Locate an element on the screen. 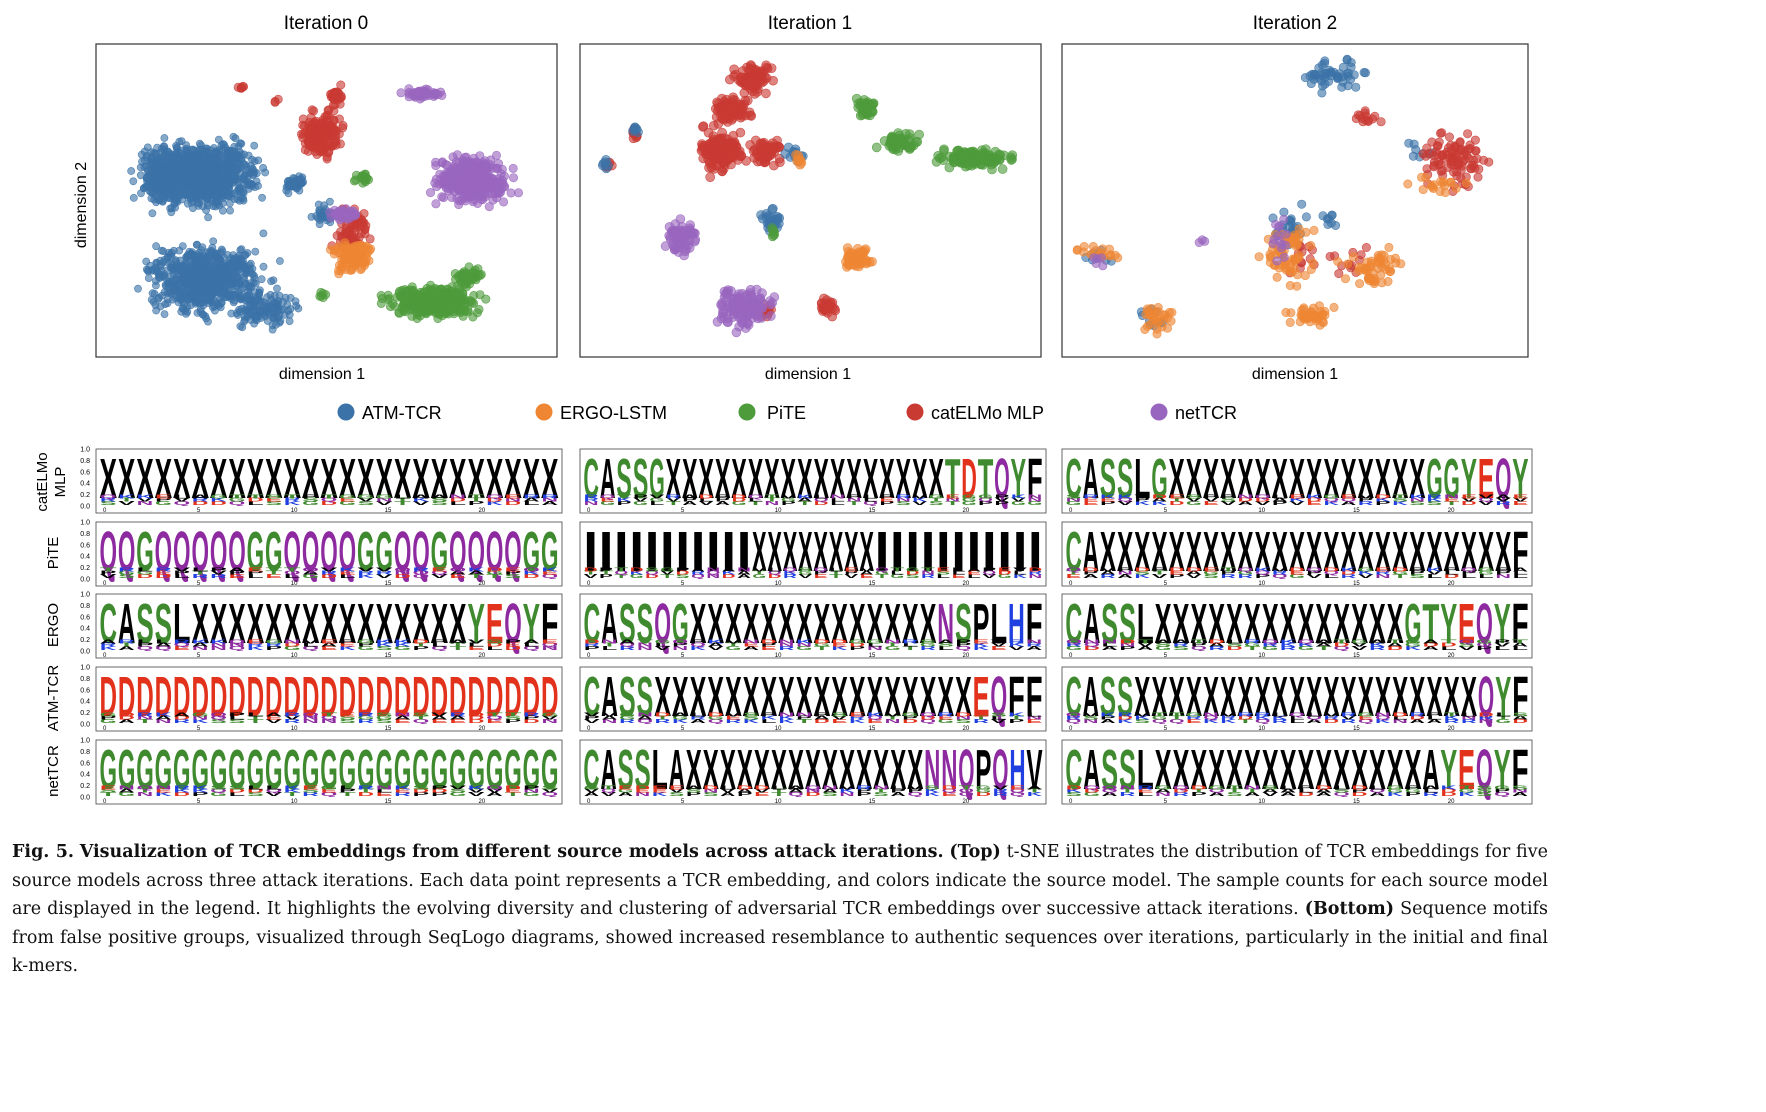 The width and height of the screenshot is (1766, 1112). legend-item-nettcr: netTCR is located at coordinates (1193, 413).